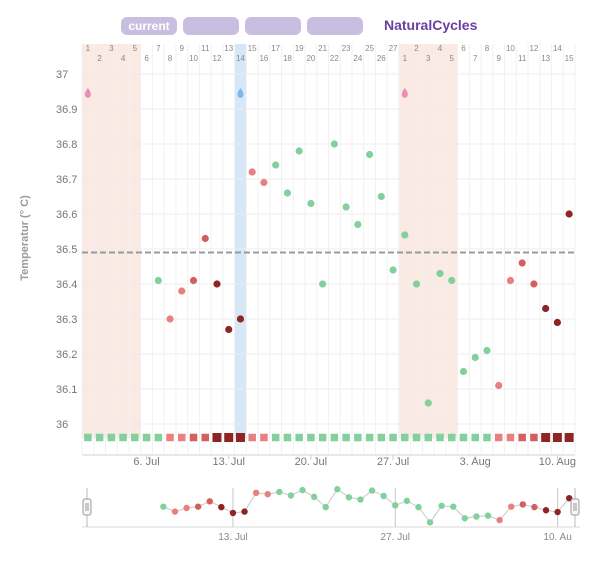 This screenshot has height=561, width=600. I want to click on y-tick-label: 36.6, so click(66, 215).